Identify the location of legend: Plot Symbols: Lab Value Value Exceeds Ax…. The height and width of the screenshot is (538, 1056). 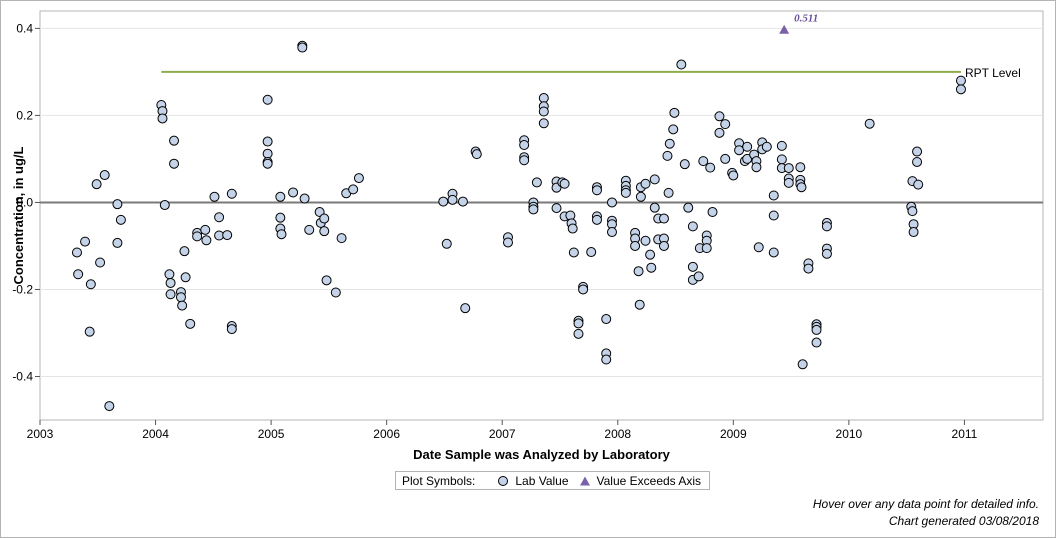
(553, 480).